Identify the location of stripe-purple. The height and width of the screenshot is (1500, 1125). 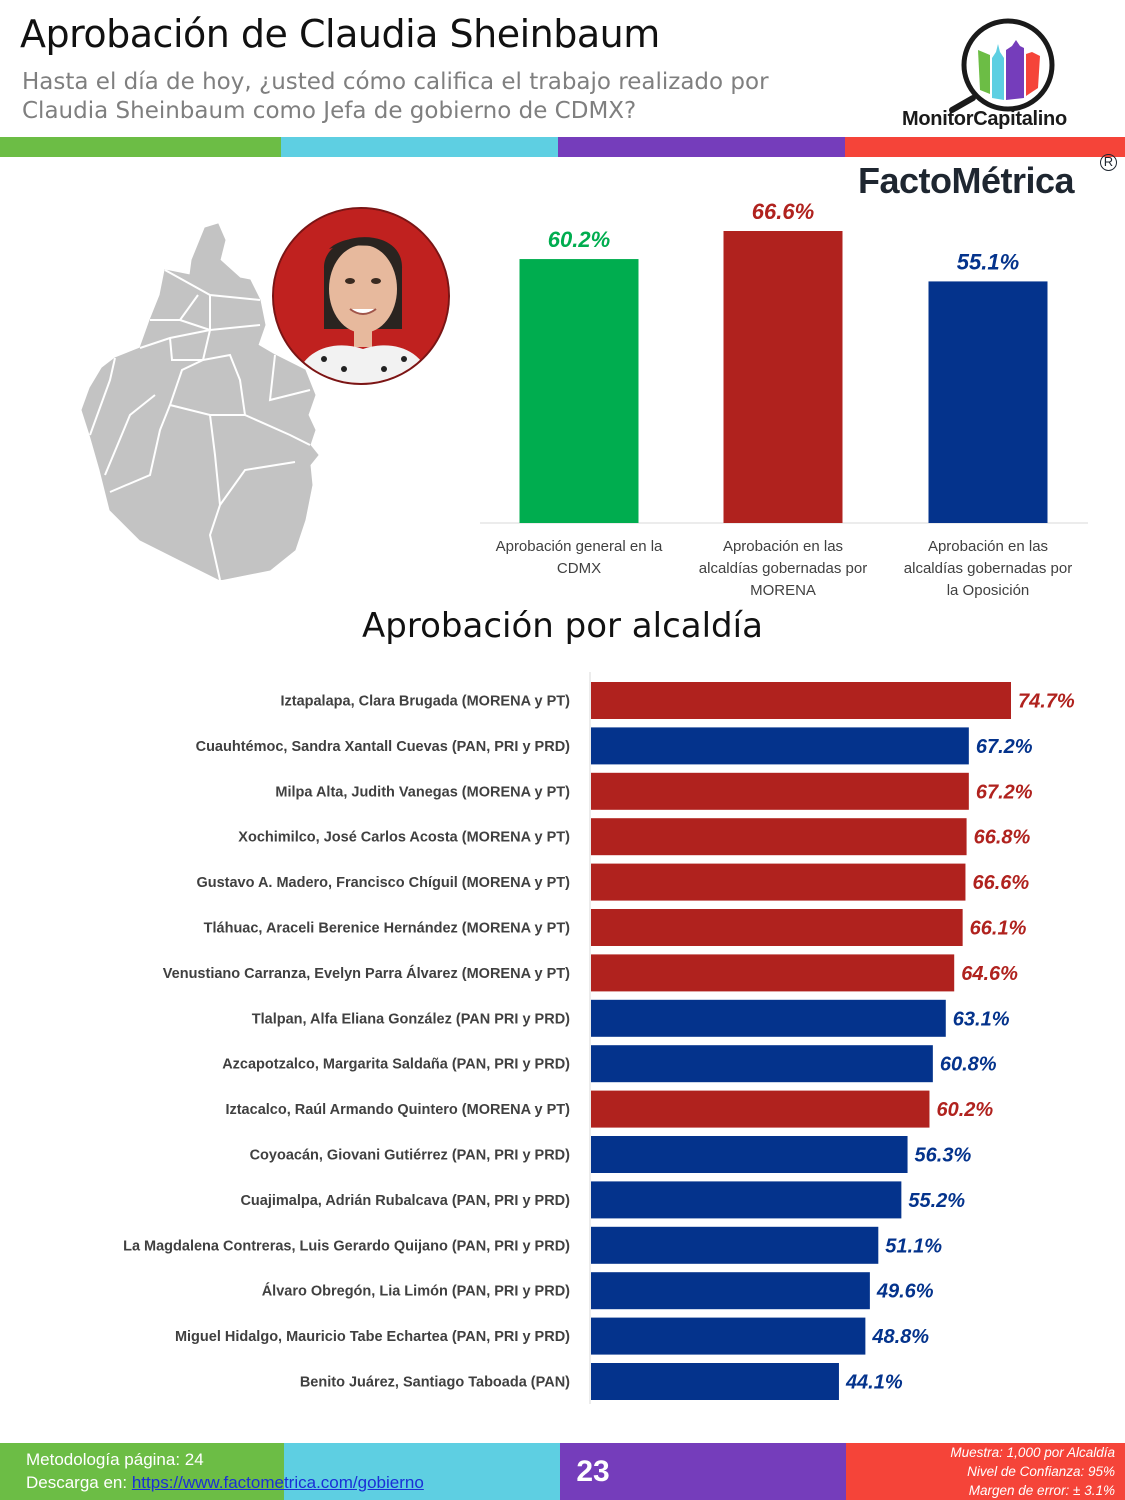
(701, 147).